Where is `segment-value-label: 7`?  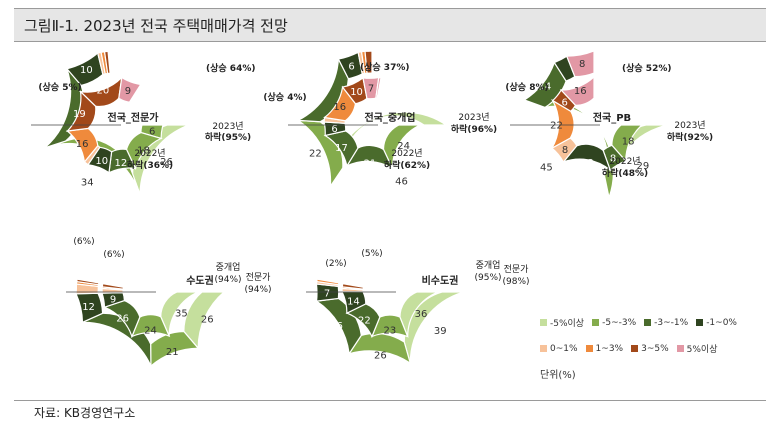 segment-value-label: 7 is located at coordinates (371, 89).